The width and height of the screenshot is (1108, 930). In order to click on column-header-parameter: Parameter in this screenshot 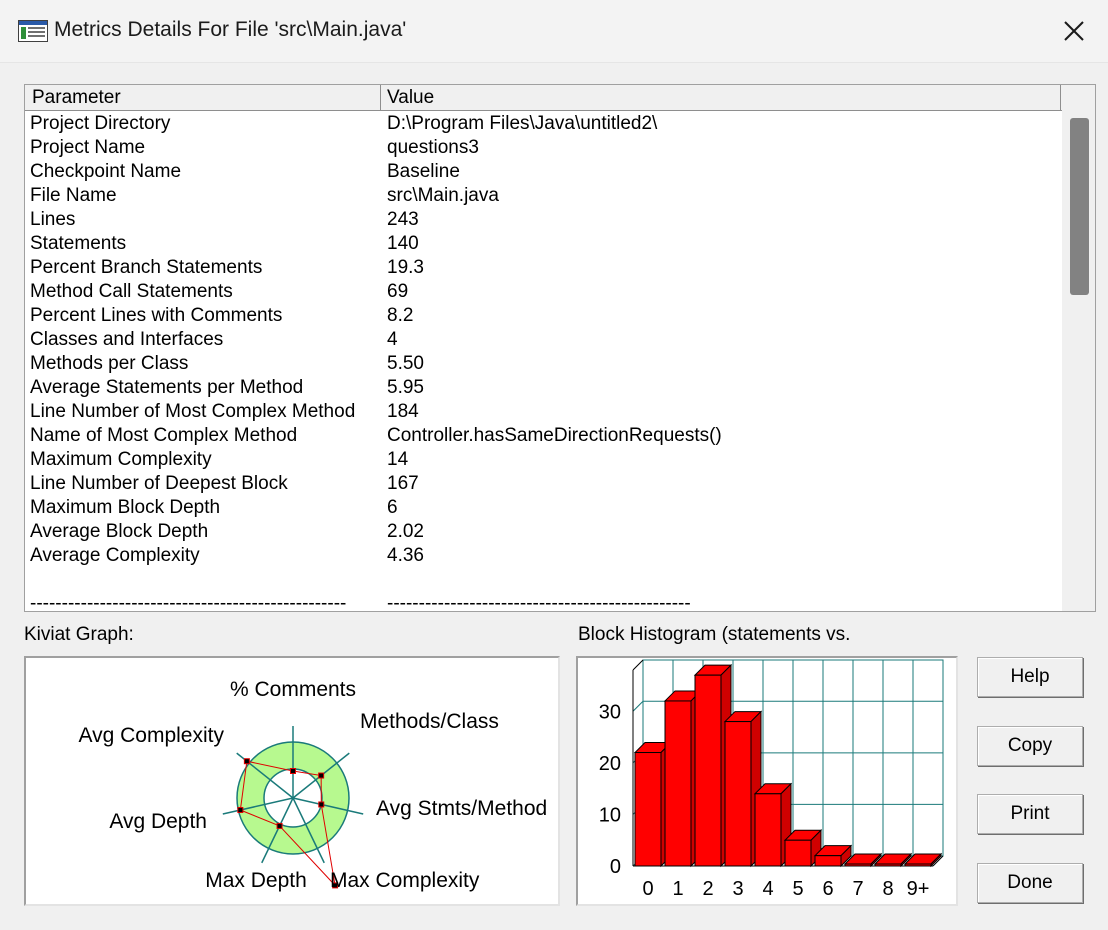, I will do `click(76, 97)`.